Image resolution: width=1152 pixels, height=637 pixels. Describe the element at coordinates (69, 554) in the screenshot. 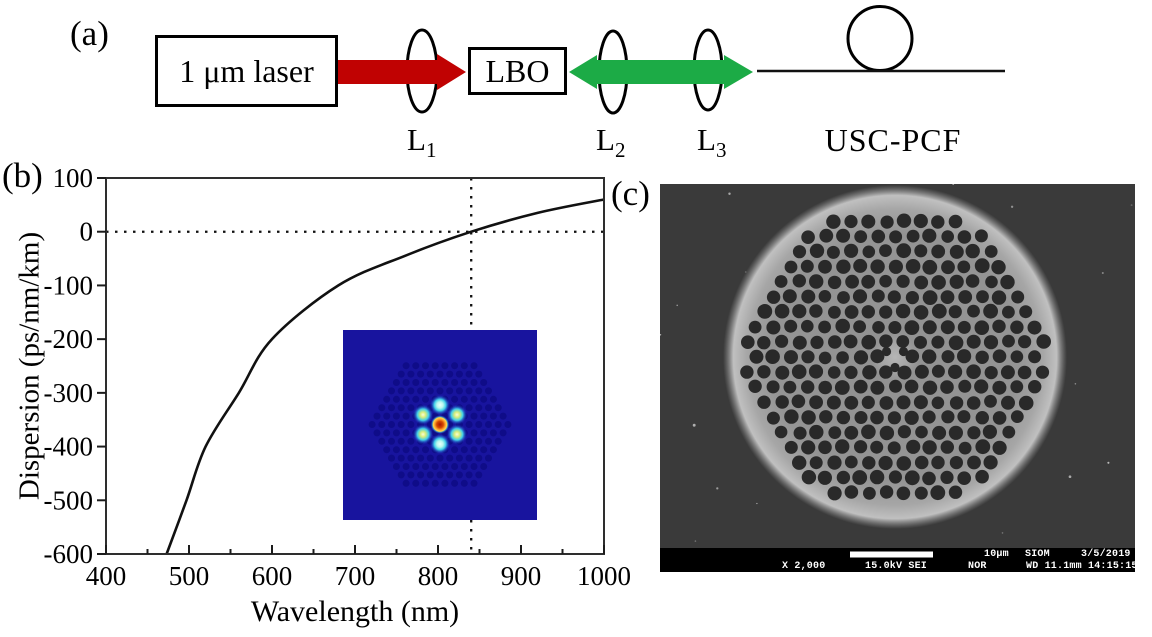

I see `y-tick-label: -600` at that location.